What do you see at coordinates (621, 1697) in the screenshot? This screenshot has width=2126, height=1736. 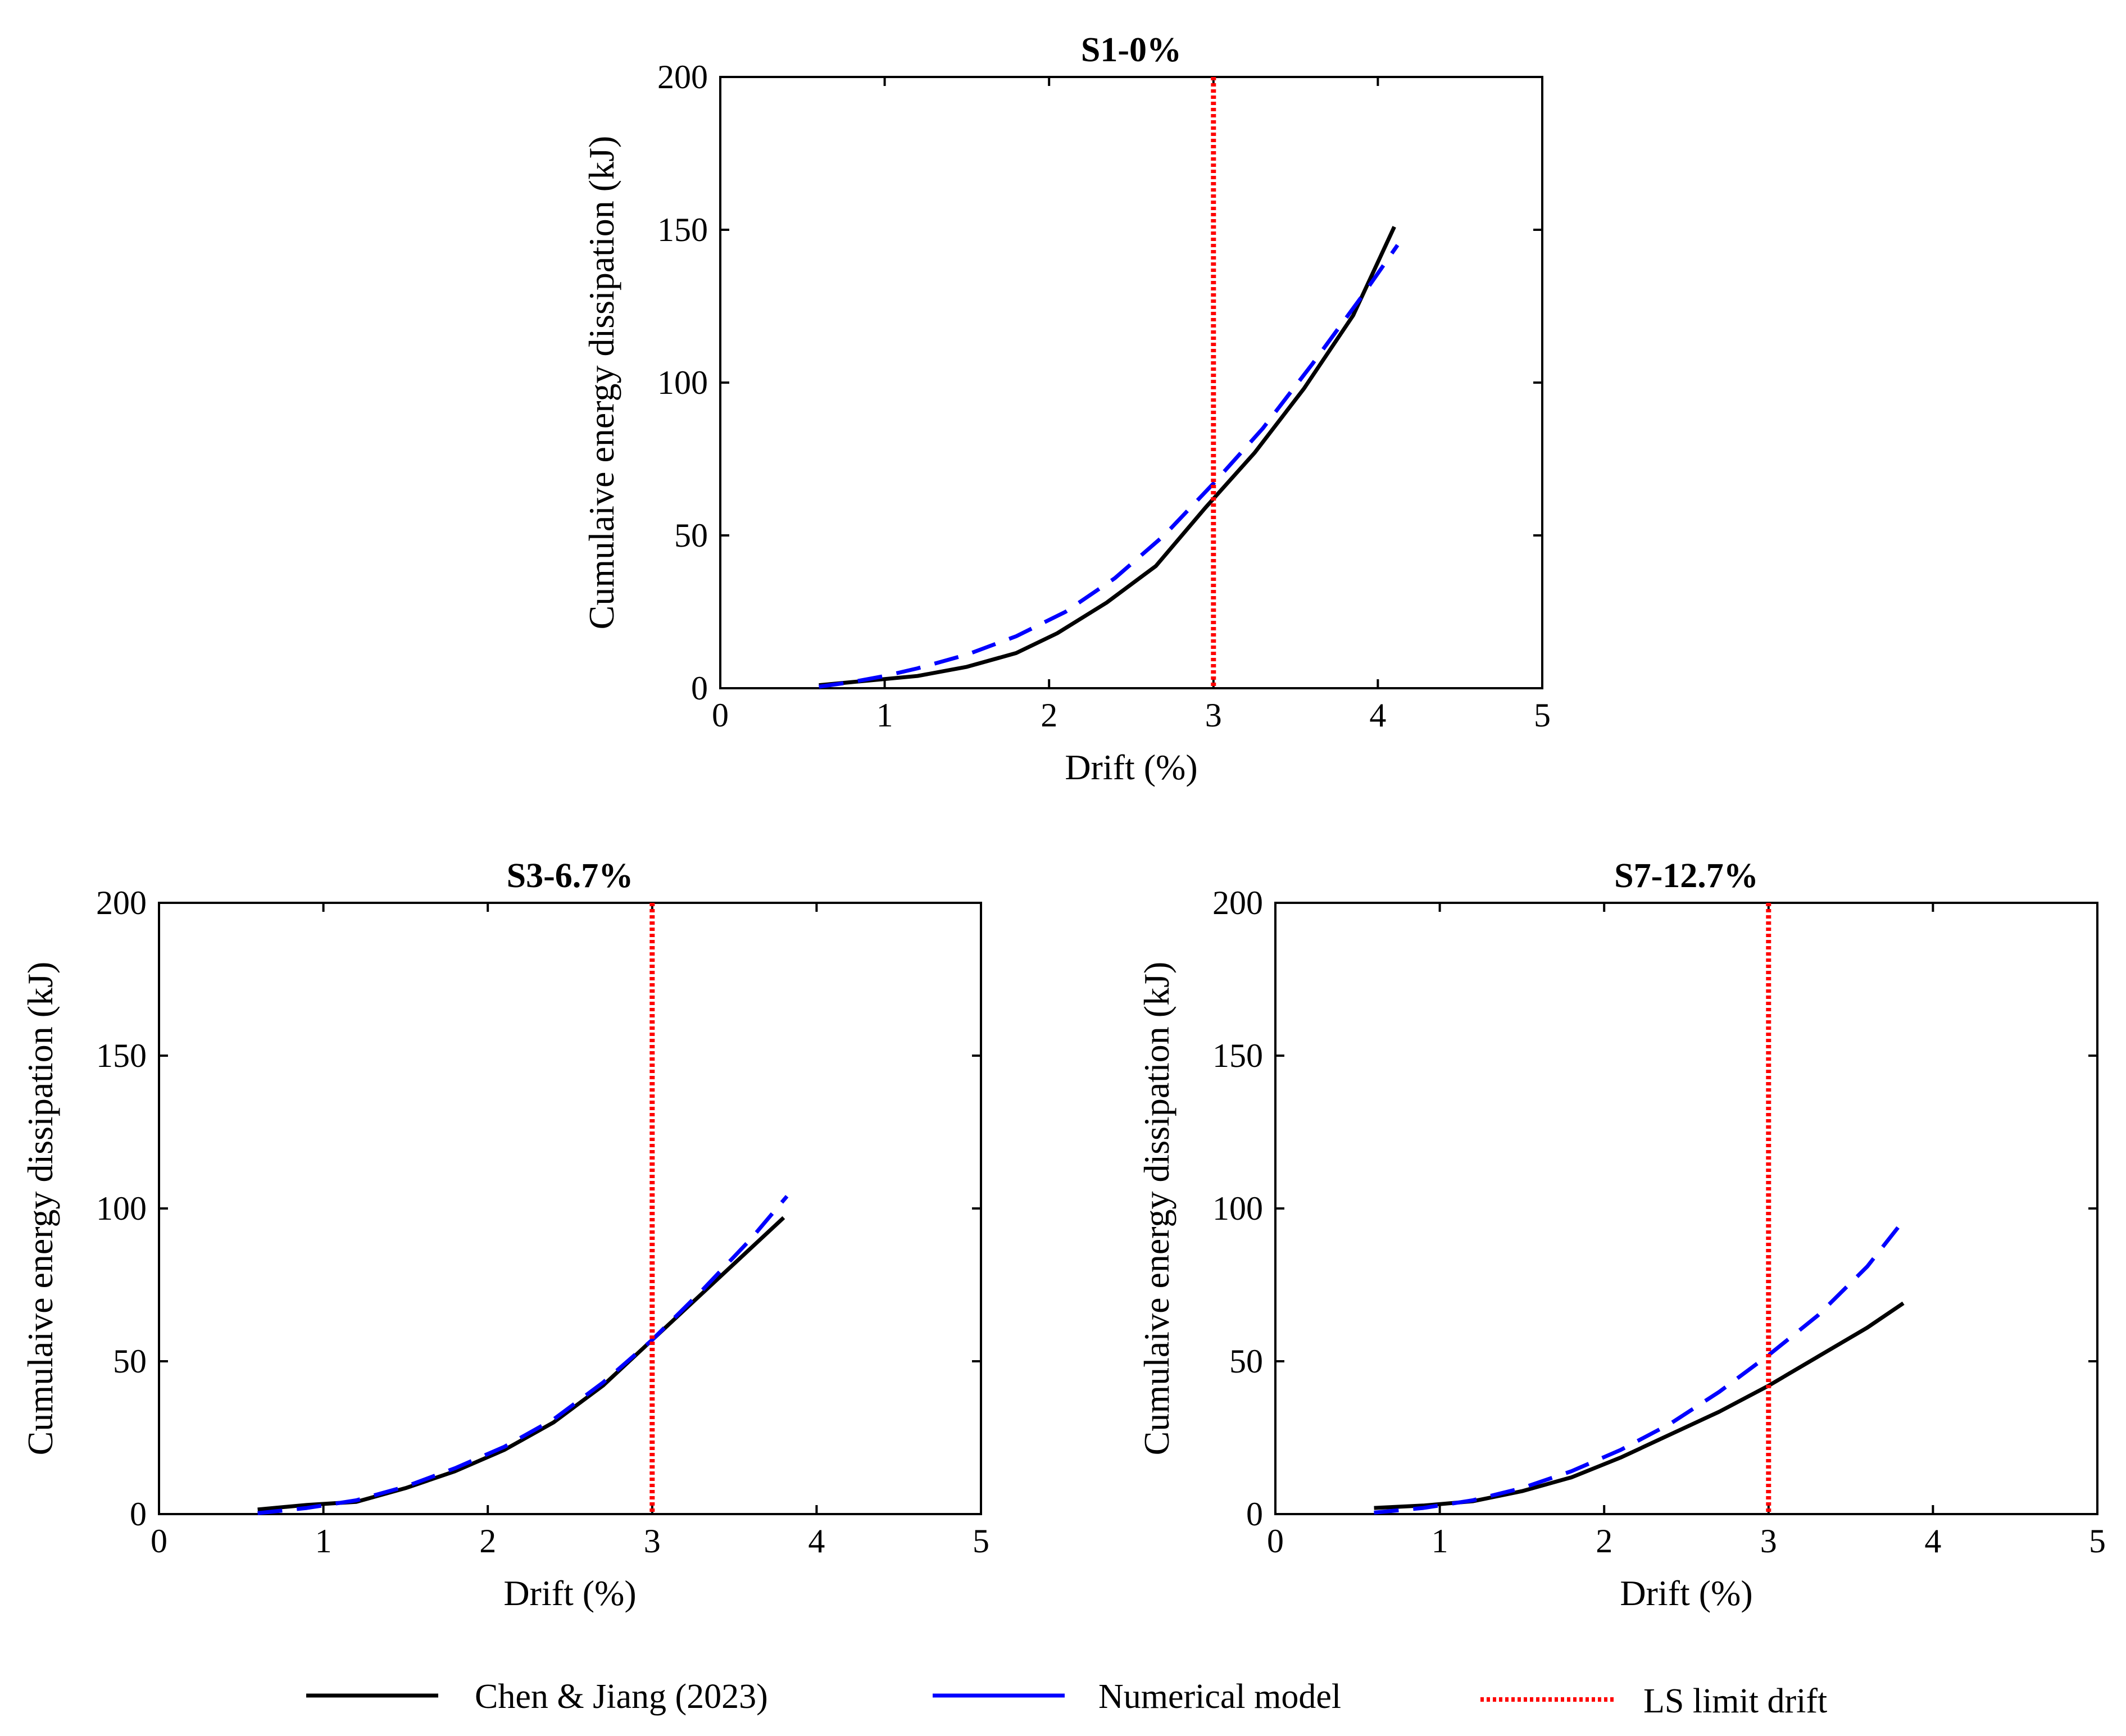 I see `legend-label-chen-jiang: Chen & Jiang (2023)` at bounding box center [621, 1697].